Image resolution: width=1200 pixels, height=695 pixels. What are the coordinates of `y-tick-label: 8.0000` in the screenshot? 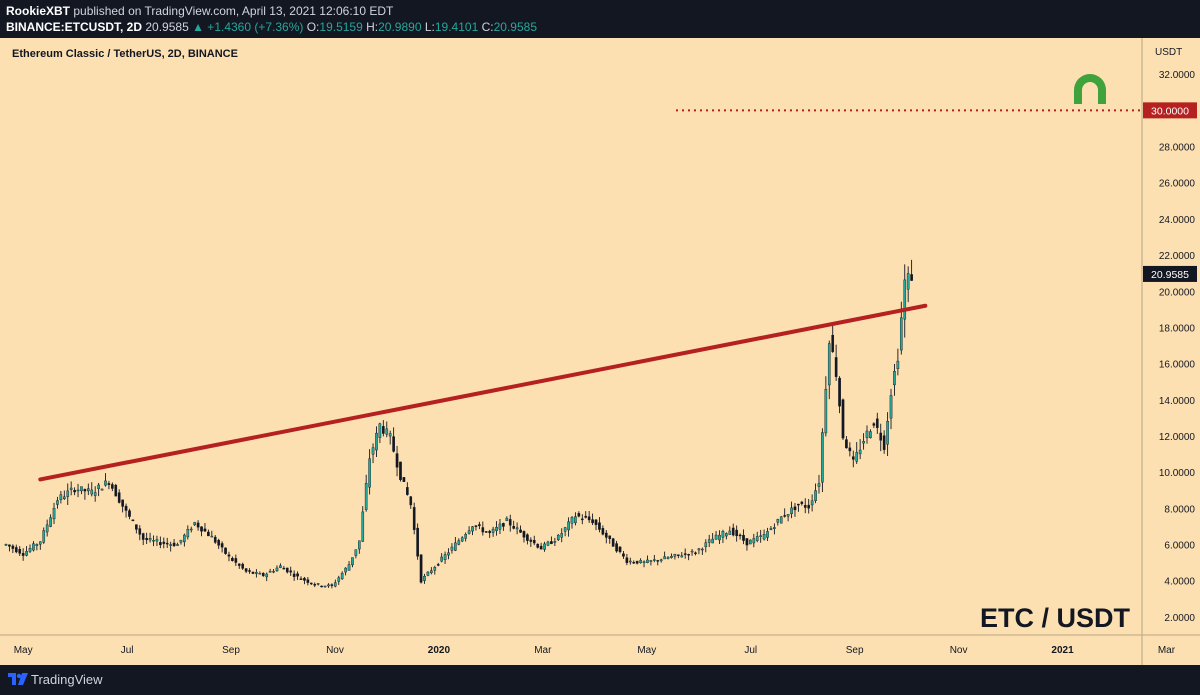 It's located at (1179, 509).